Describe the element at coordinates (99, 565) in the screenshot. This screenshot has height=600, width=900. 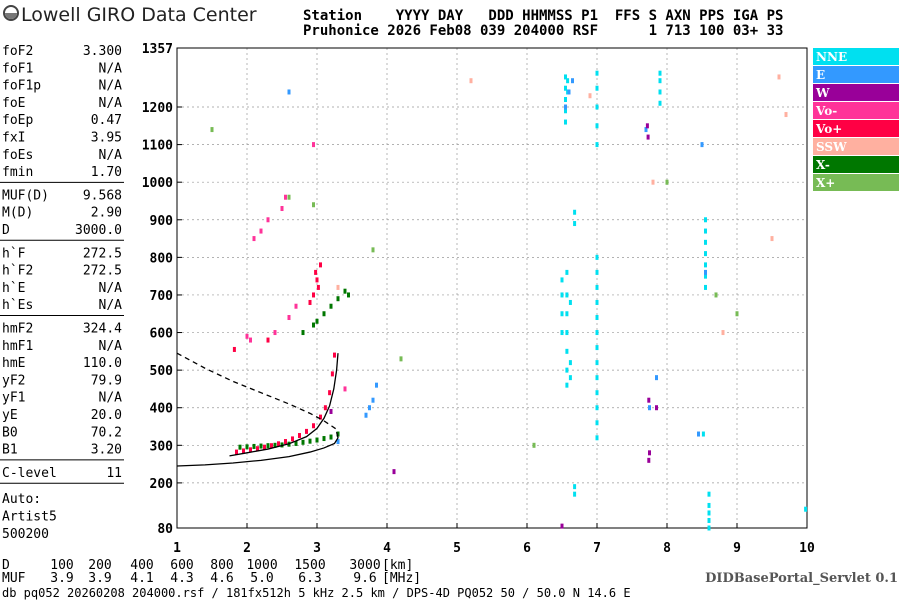
I see `d-value: 200` at that location.